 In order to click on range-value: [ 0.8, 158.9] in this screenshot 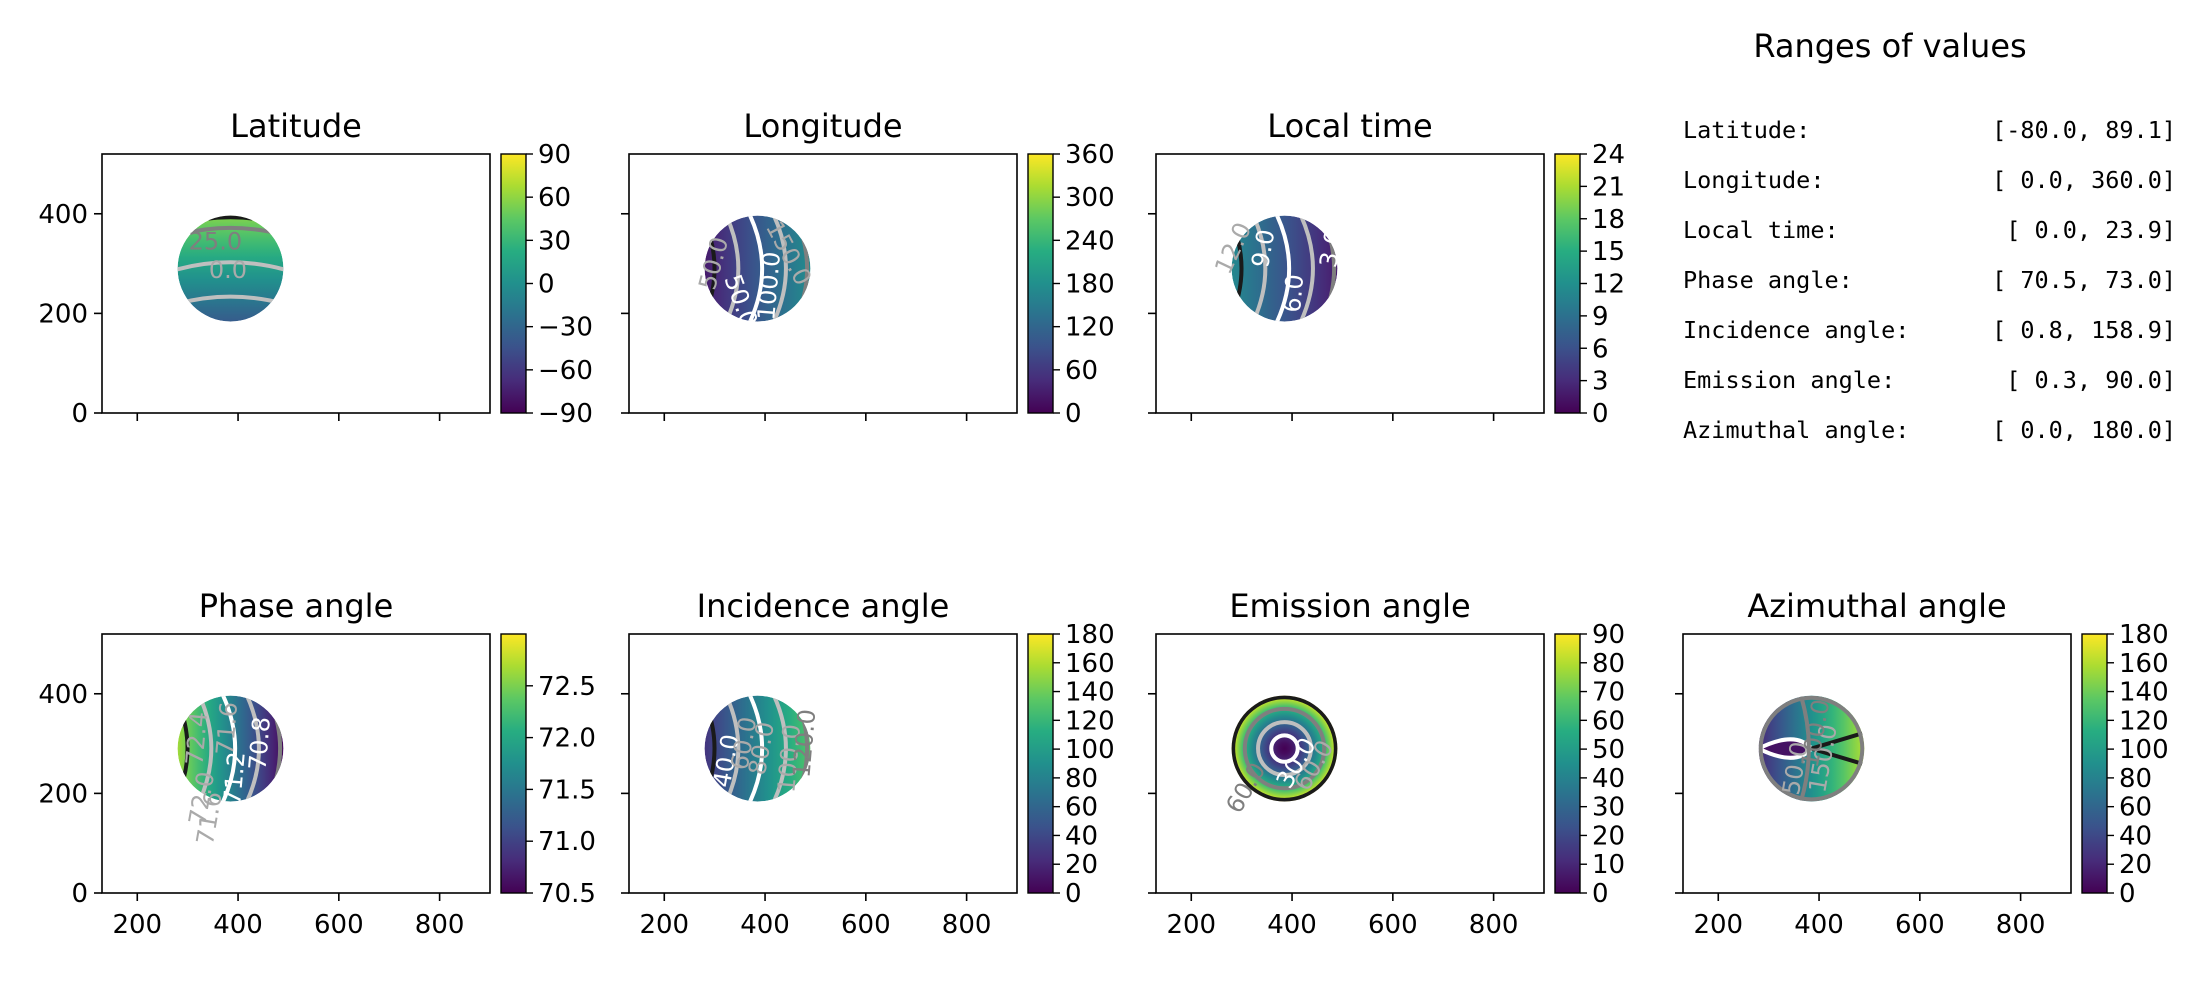, I will do `click(2084, 330)`.